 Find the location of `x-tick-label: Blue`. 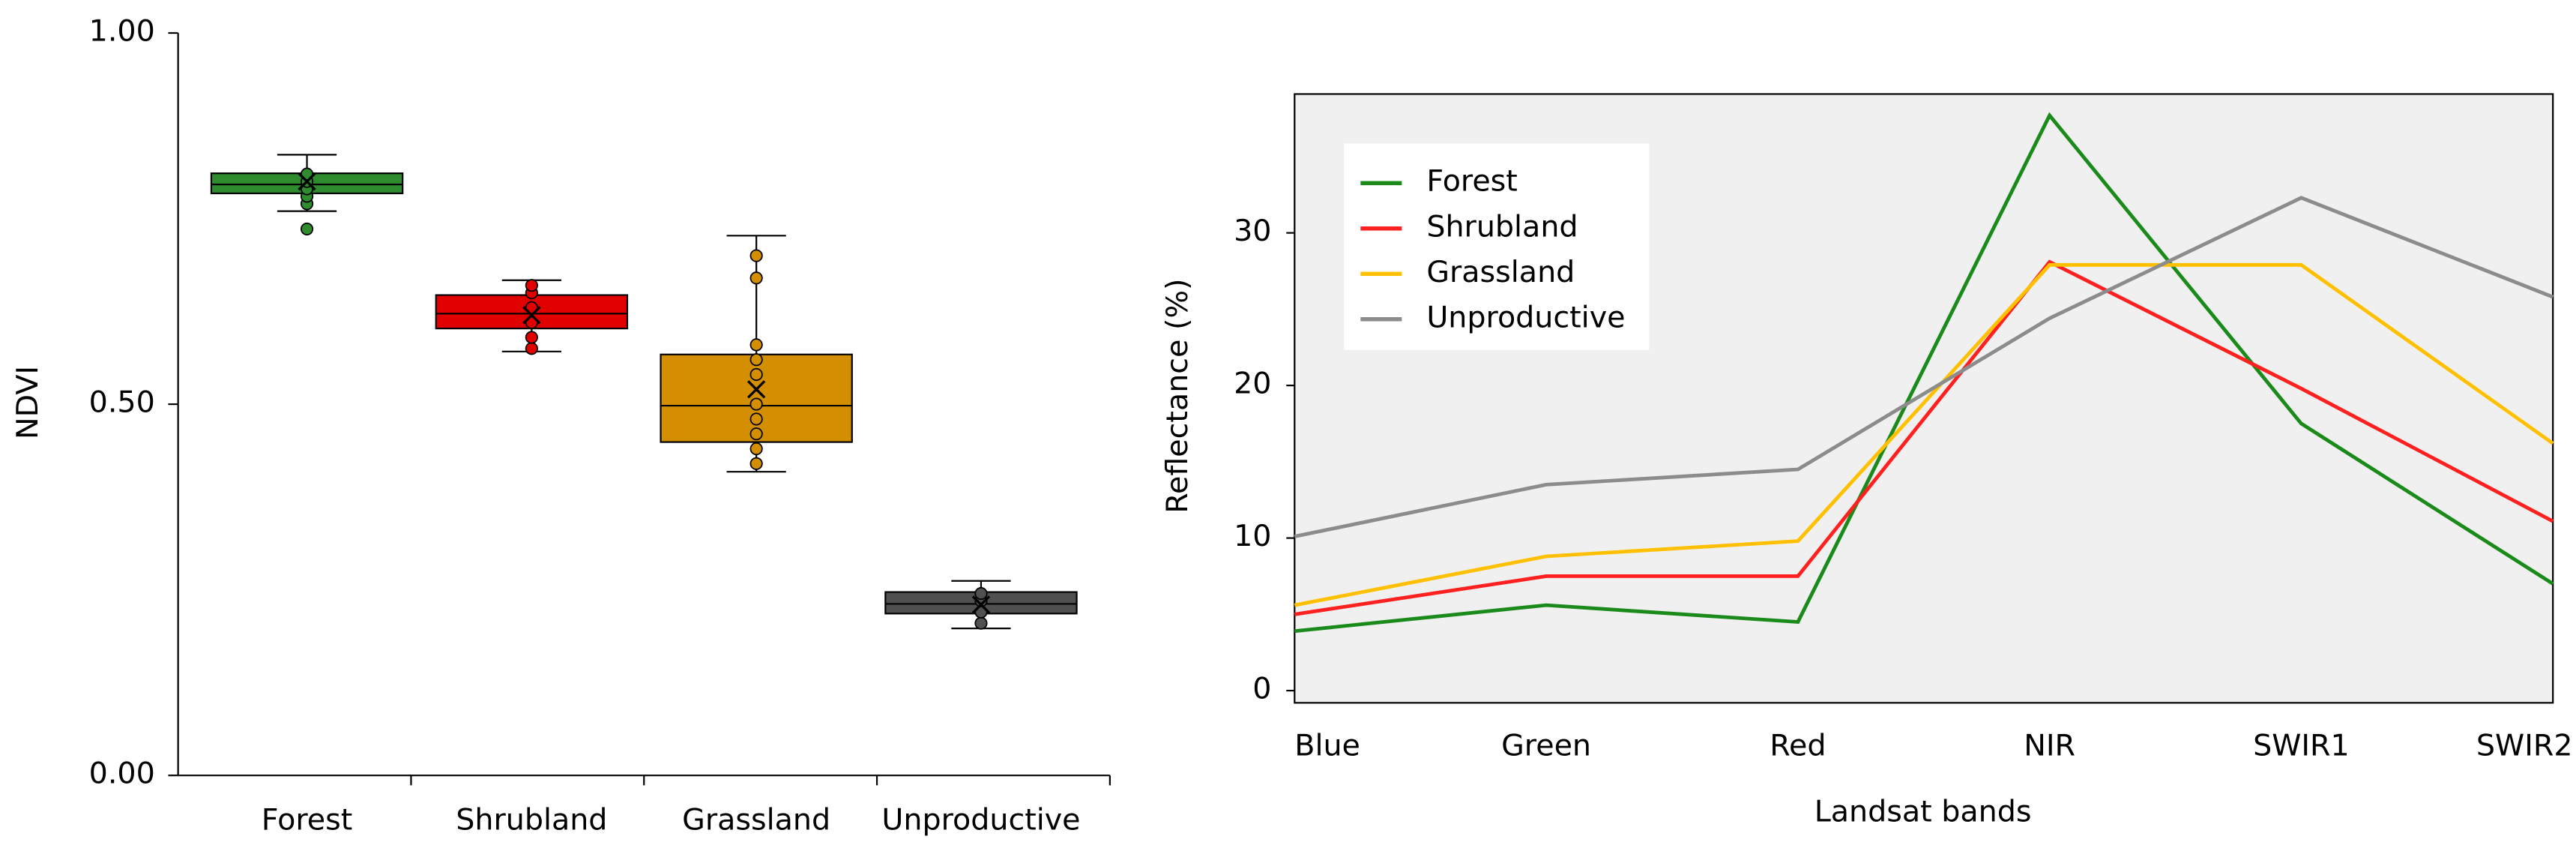

x-tick-label: Blue is located at coordinates (1327, 745).